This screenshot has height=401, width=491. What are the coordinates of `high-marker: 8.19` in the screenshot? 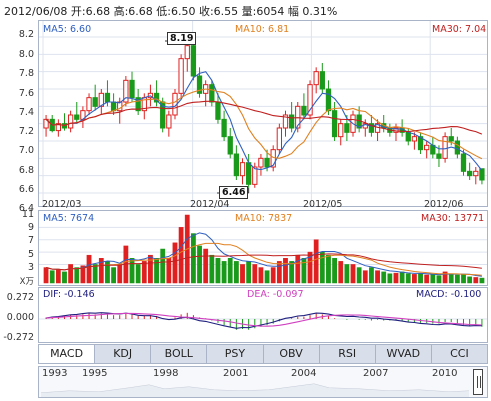 It's located at (182, 38).